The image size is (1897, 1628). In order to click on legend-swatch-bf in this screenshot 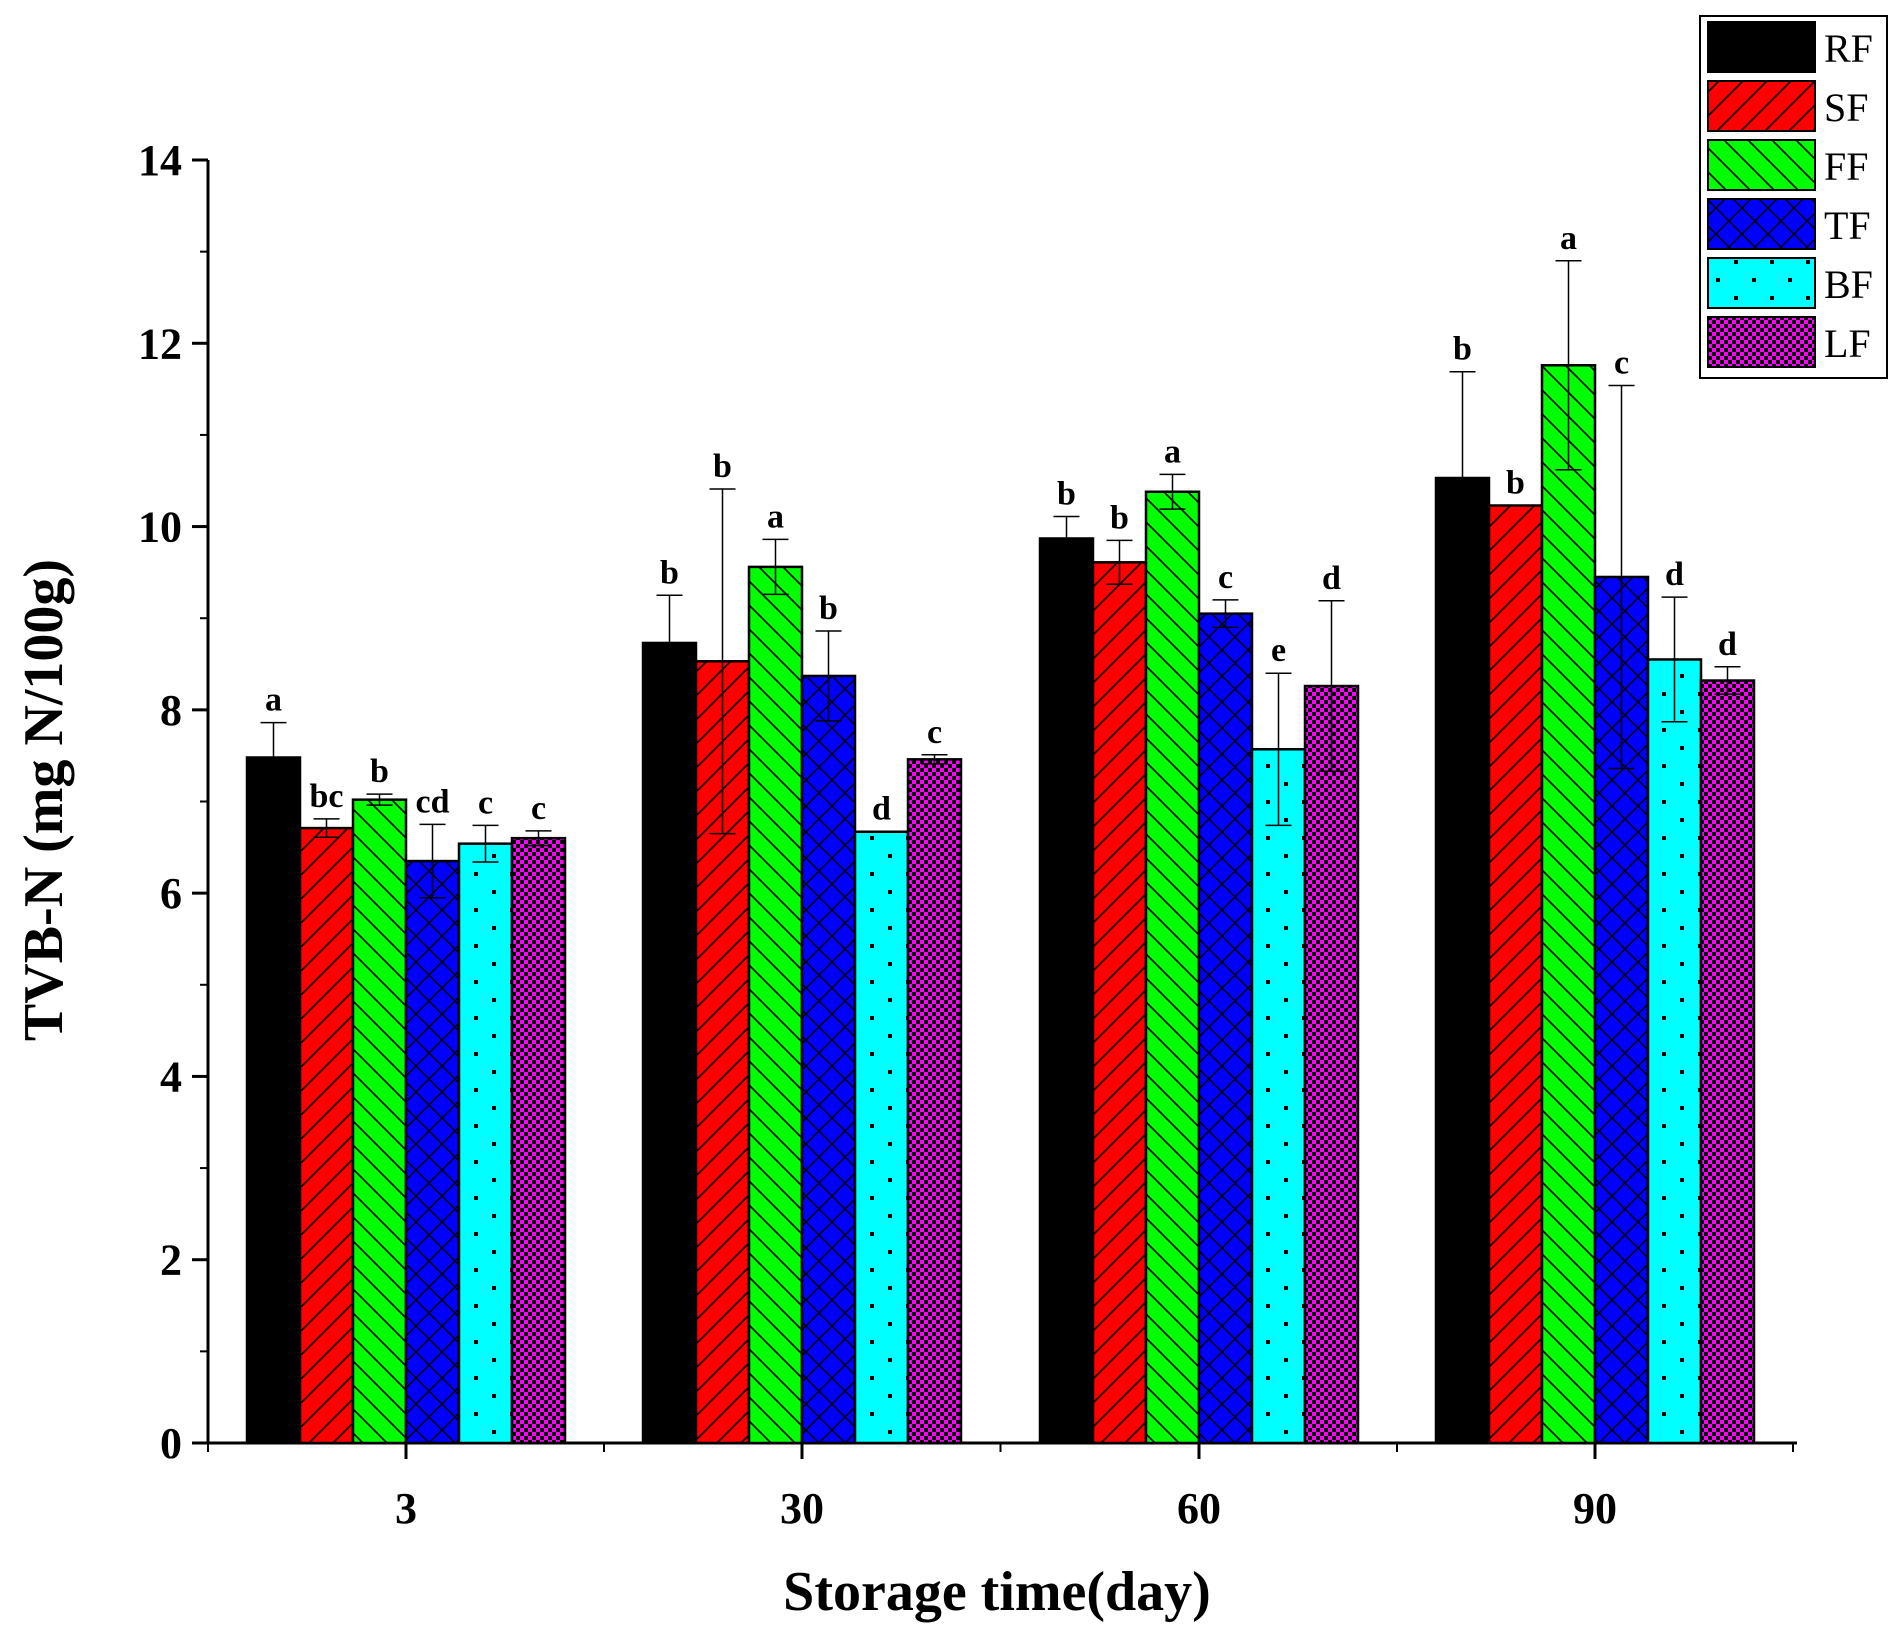, I will do `click(1761, 283)`.